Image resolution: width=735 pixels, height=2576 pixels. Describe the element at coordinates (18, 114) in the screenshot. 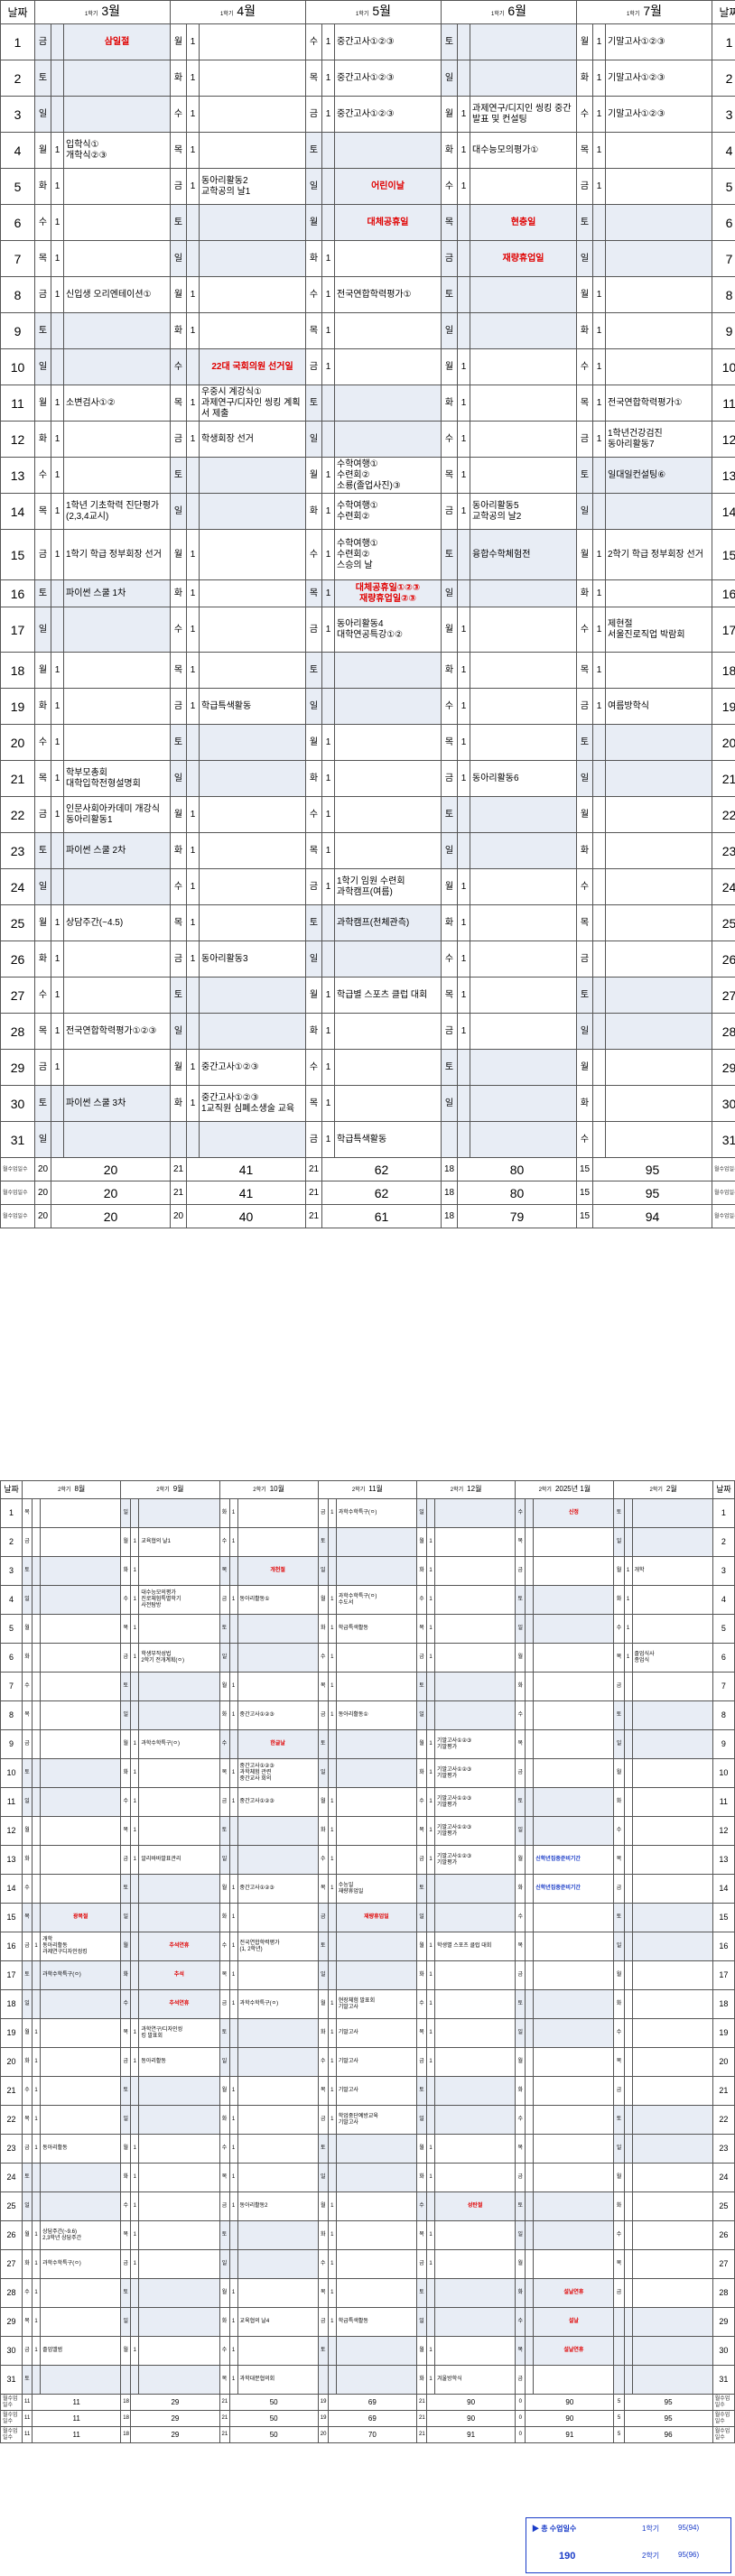

I see `day-number: 3` at that location.